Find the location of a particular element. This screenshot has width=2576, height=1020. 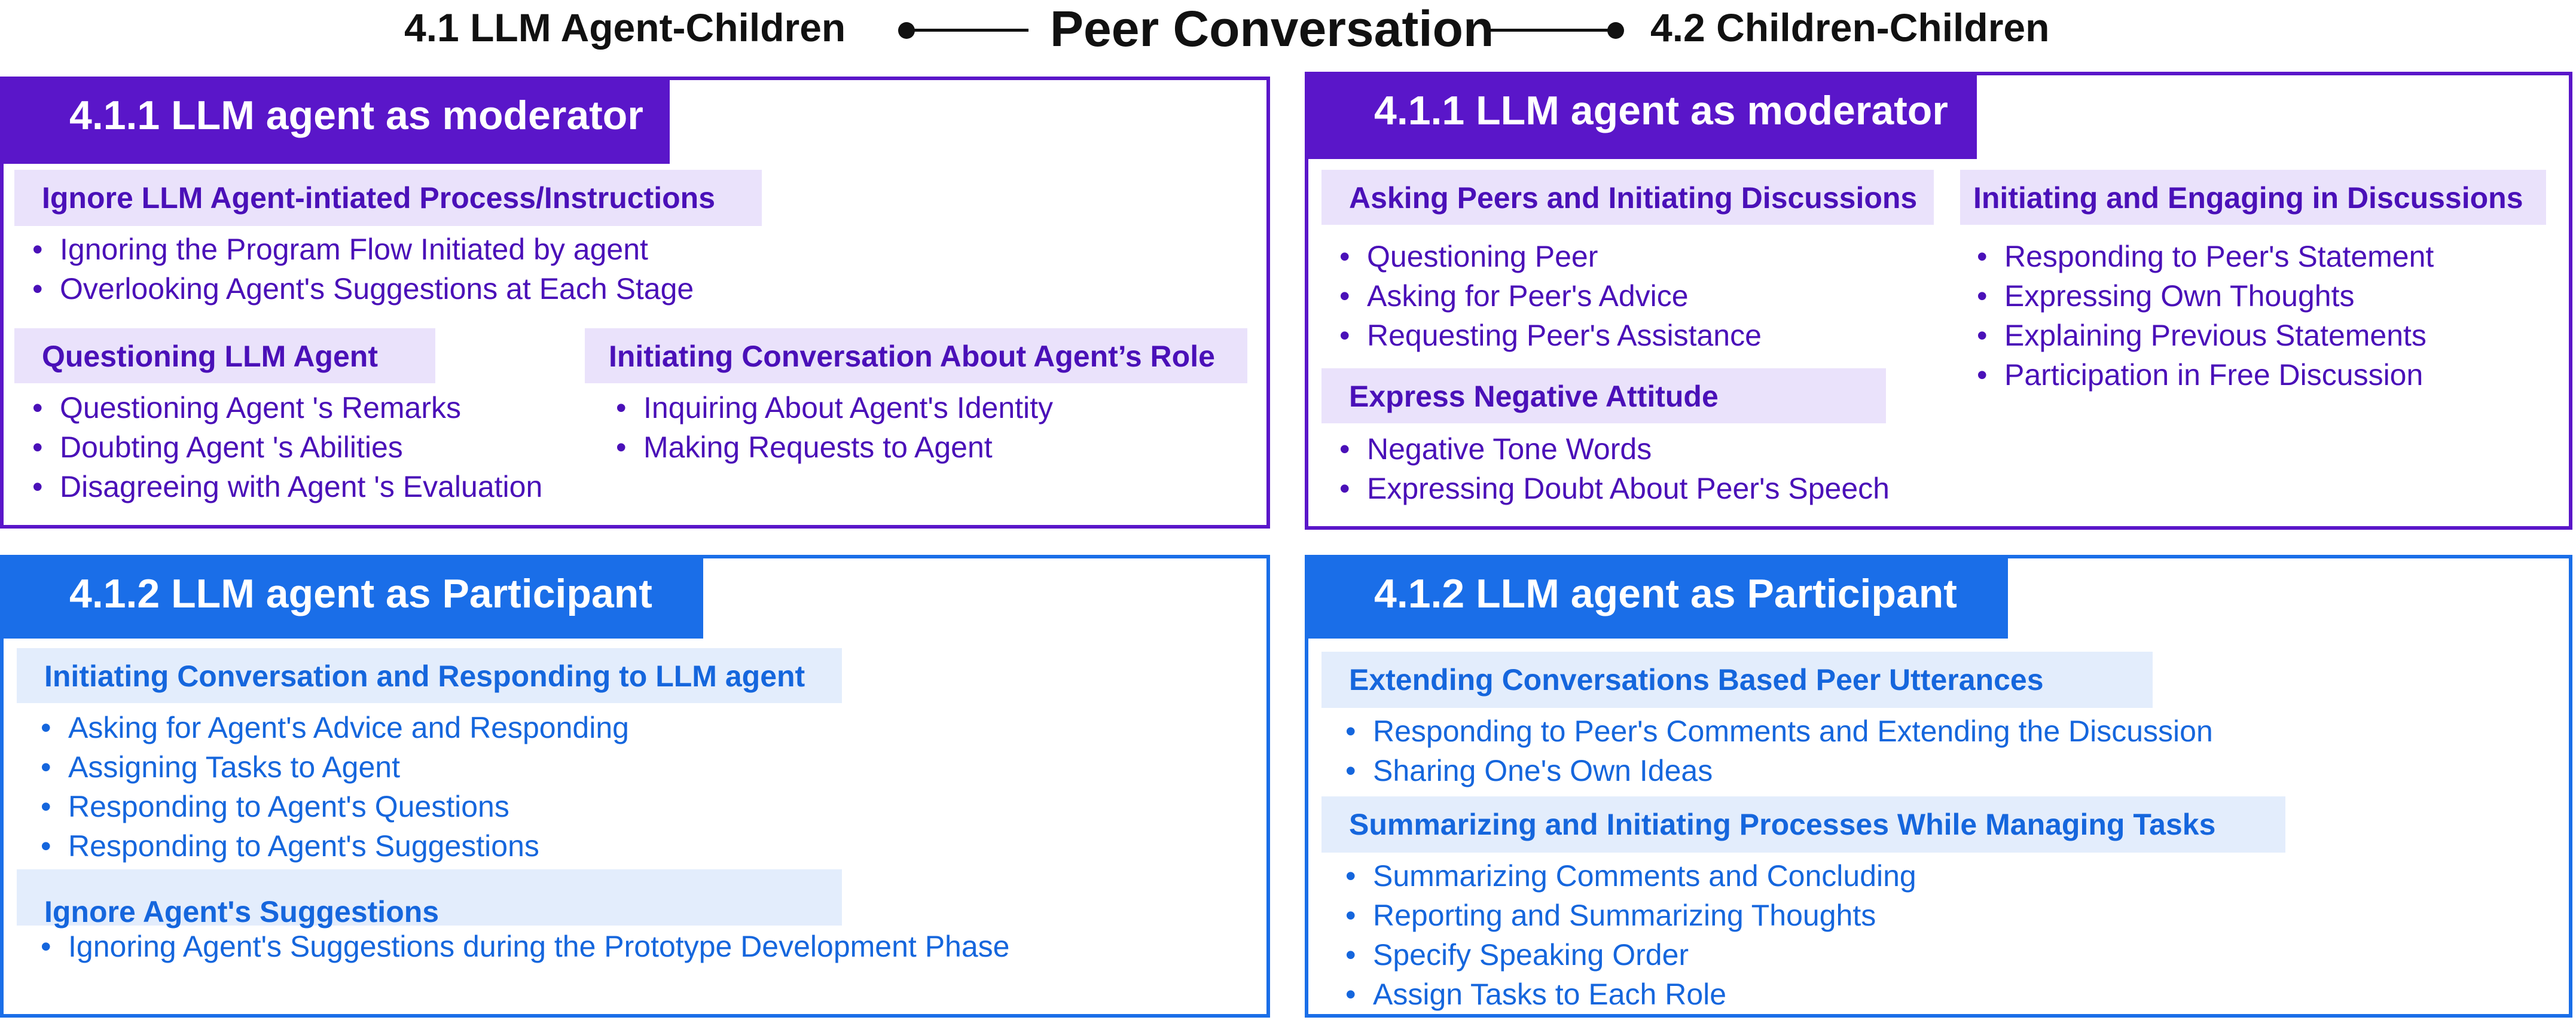

list-item: Assigning Tasks to Agent is located at coordinates (334, 767).